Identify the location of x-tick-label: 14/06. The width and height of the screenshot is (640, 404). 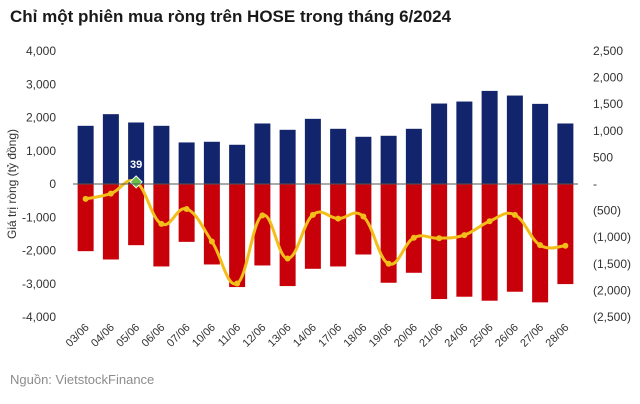
(305, 336).